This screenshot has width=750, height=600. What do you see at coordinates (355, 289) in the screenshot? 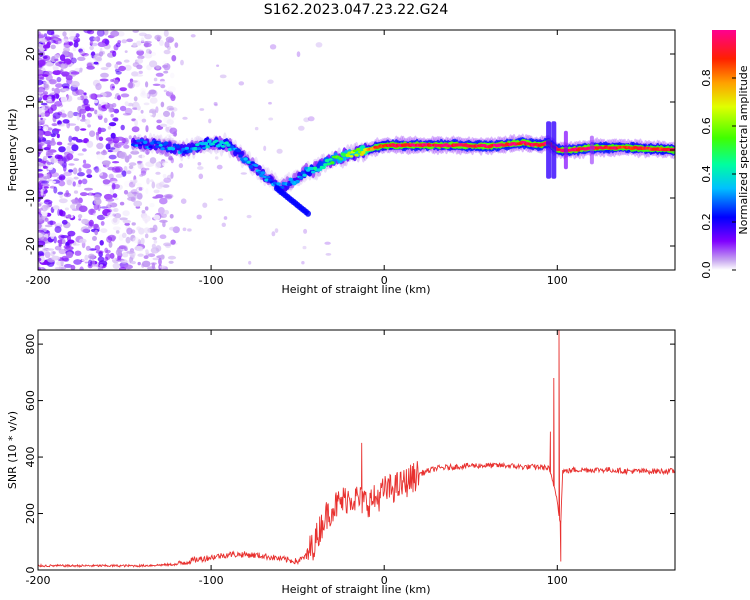
I see `spectrogram-xlabel: Height of straight line (km)` at bounding box center [355, 289].